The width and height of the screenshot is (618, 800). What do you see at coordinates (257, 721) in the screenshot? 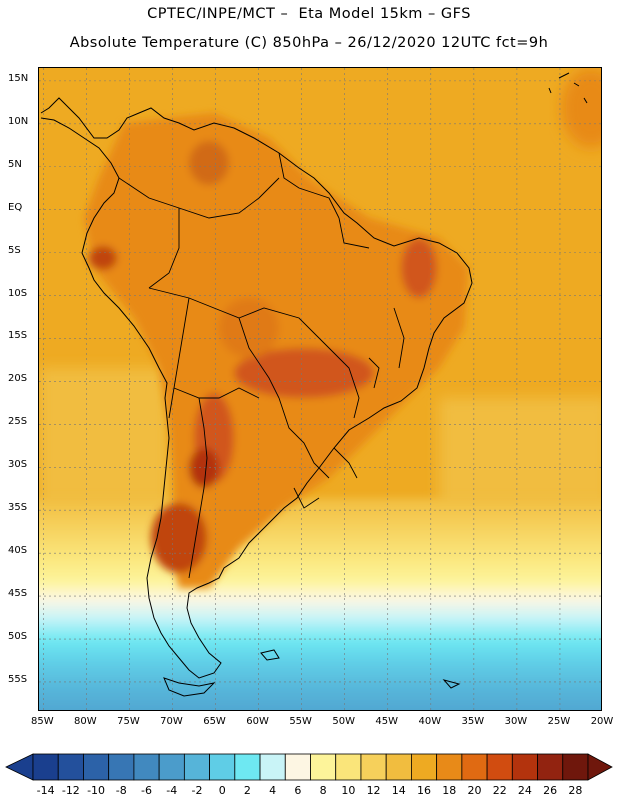
I see `lon-tick-label: 60W` at bounding box center [257, 721].